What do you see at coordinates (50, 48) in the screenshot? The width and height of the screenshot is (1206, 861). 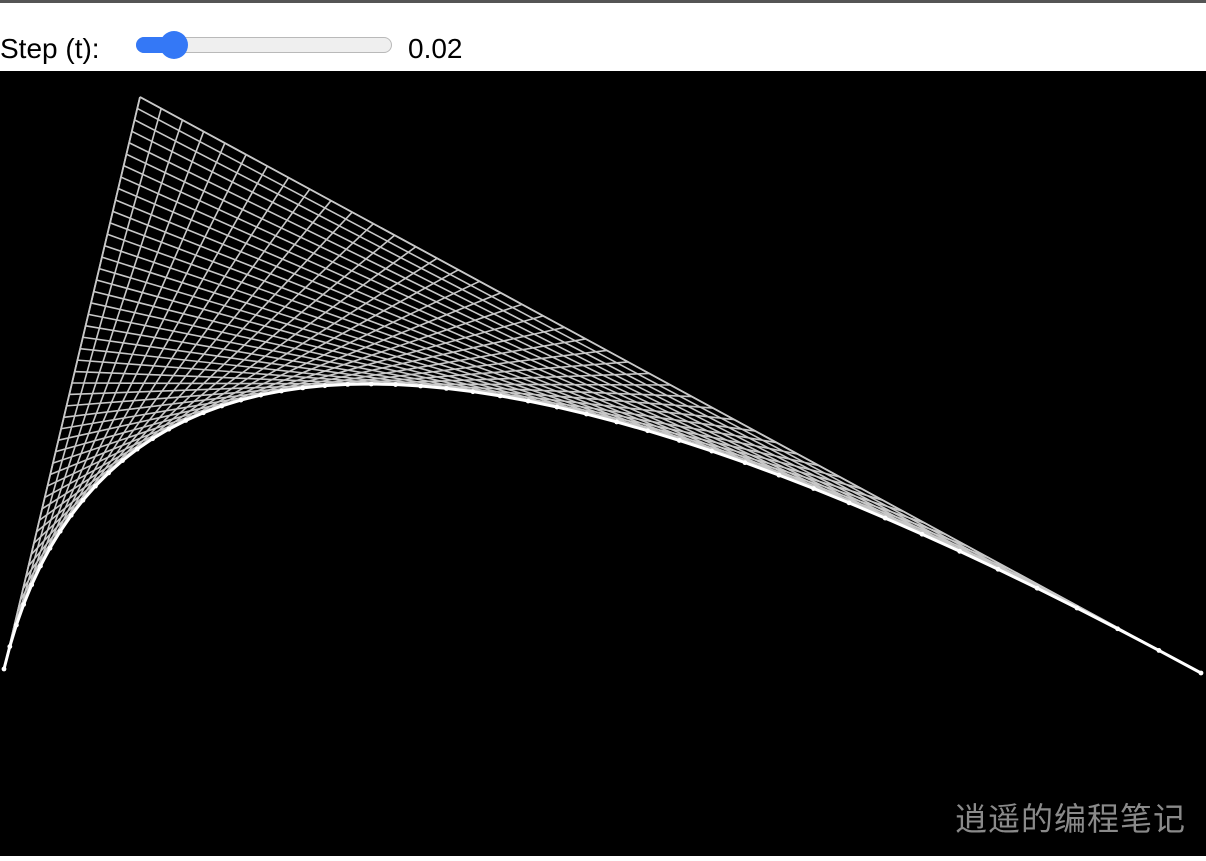 I see `step-label: Step (t):` at bounding box center [50, 48].